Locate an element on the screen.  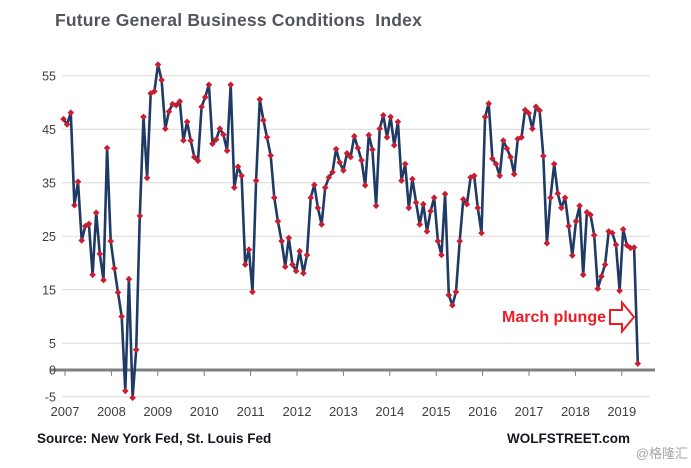
annotation-arrow-icon is located at coordinates (622, 317).